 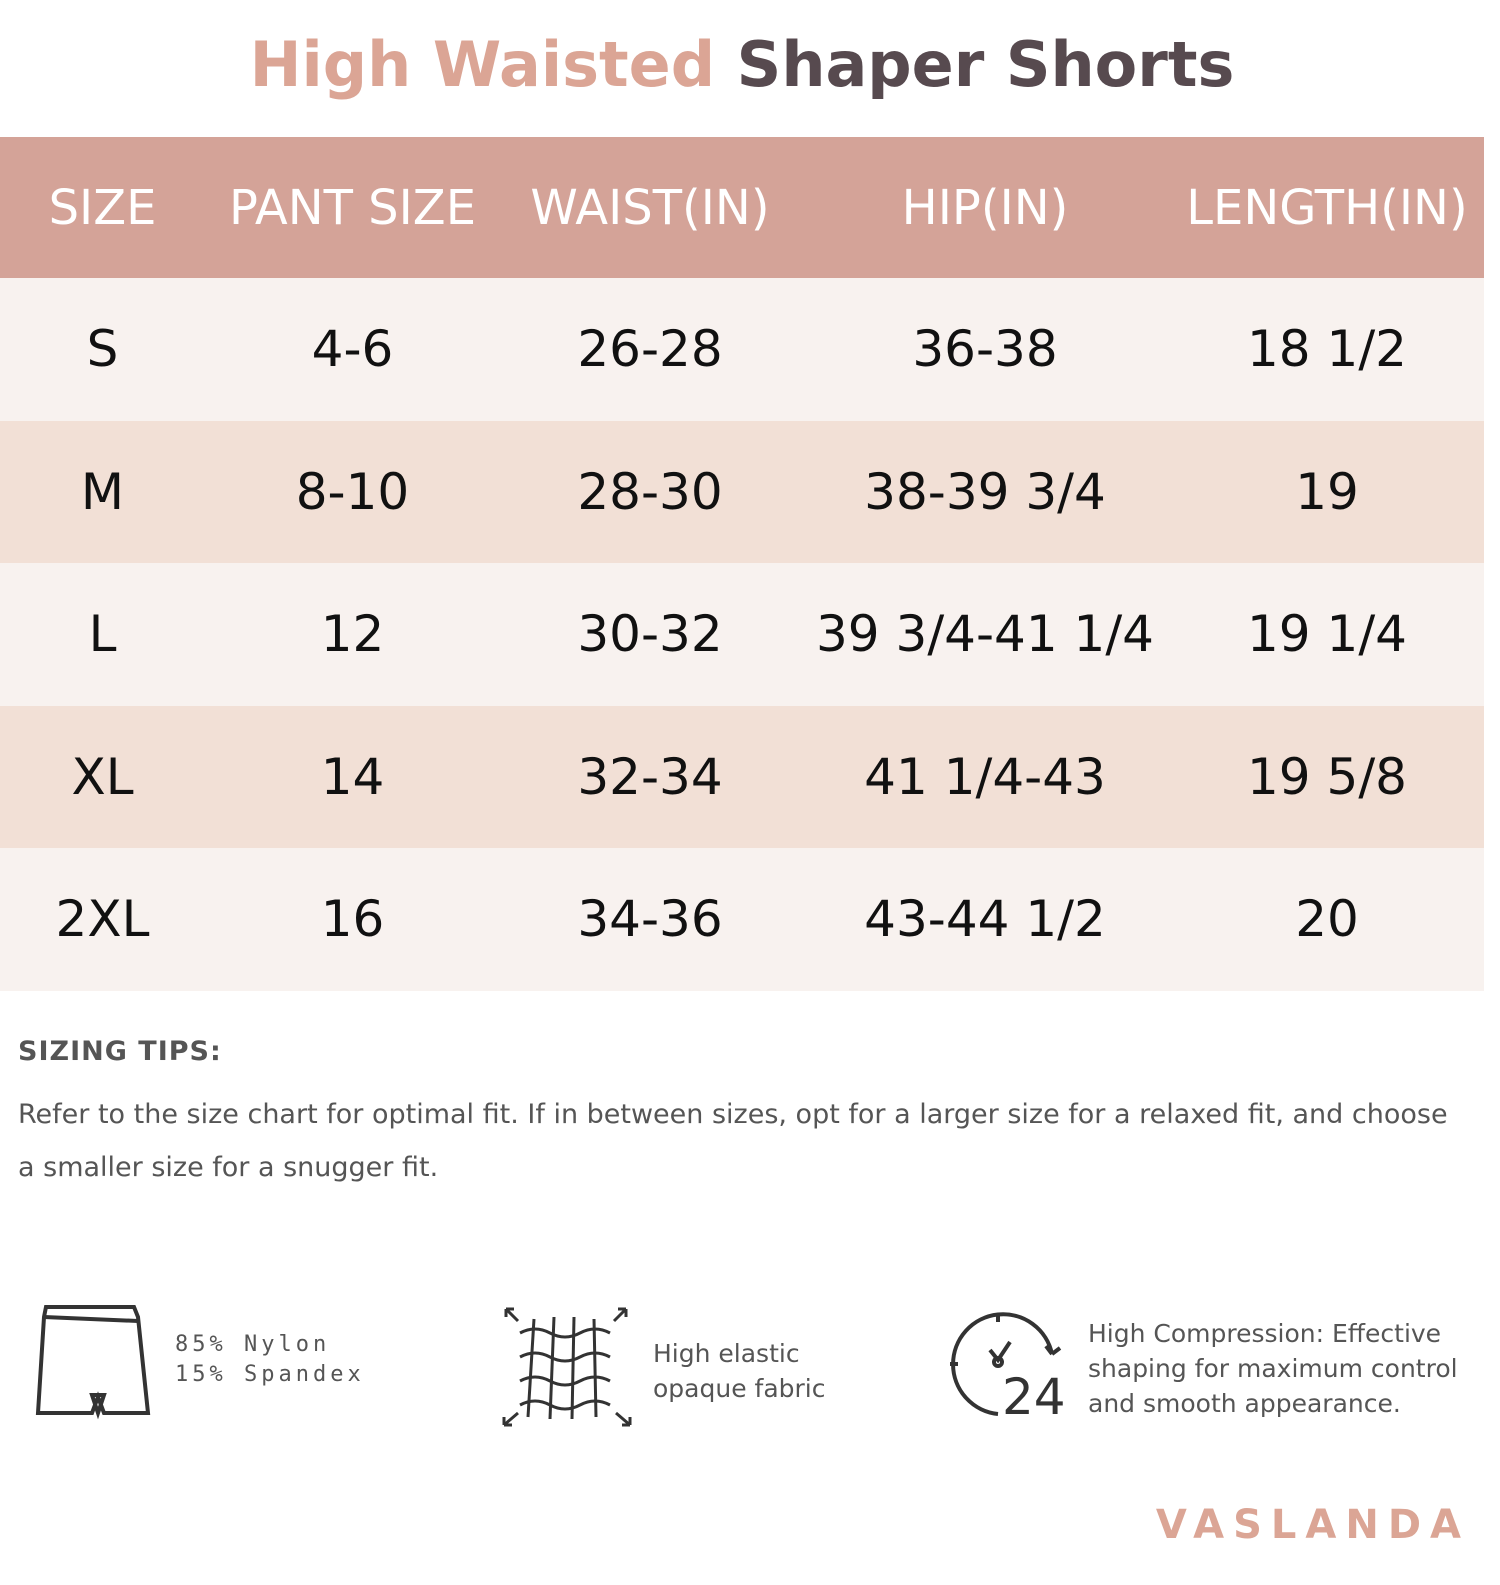 I want to click on header-hip: HIP(IN), so click(x=985, y=207).